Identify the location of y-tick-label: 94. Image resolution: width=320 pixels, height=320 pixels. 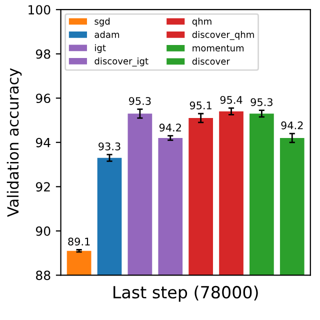
(43, 143).